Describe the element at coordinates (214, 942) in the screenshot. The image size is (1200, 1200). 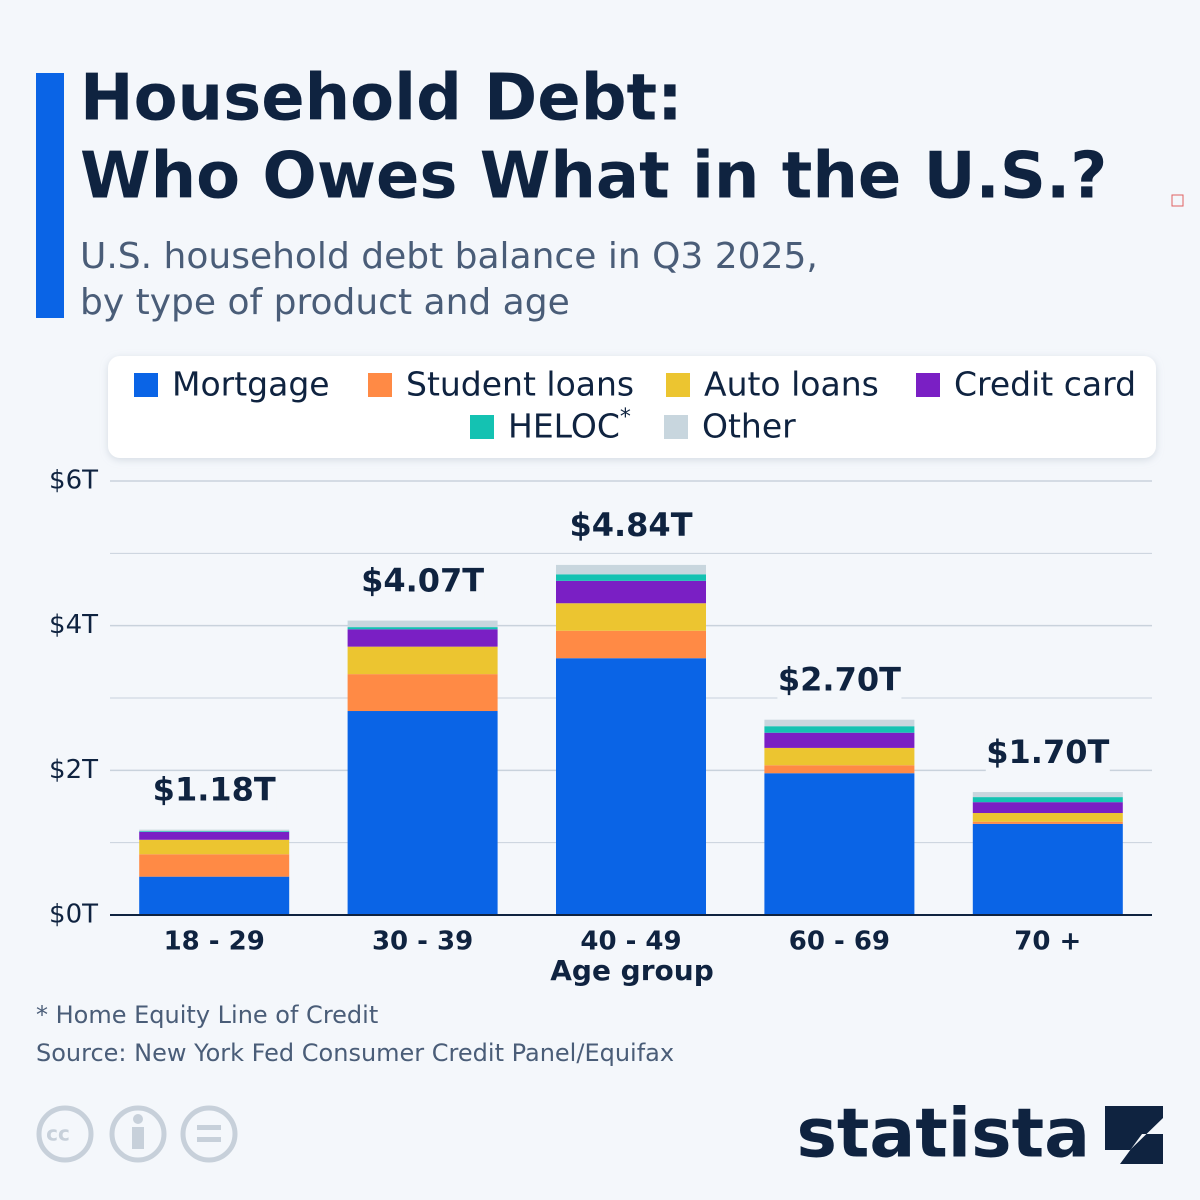
I see `x-tick-label: 18 - 29` at that location.